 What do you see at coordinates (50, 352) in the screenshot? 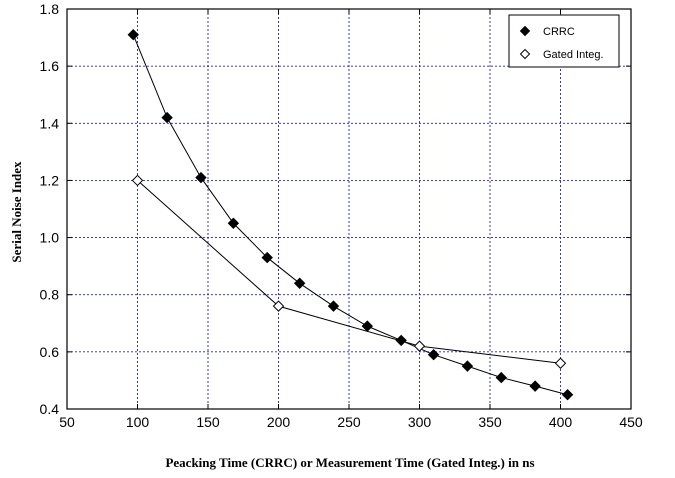
I see `y-tick-label: 0.6` at bounding box center [50, 352].